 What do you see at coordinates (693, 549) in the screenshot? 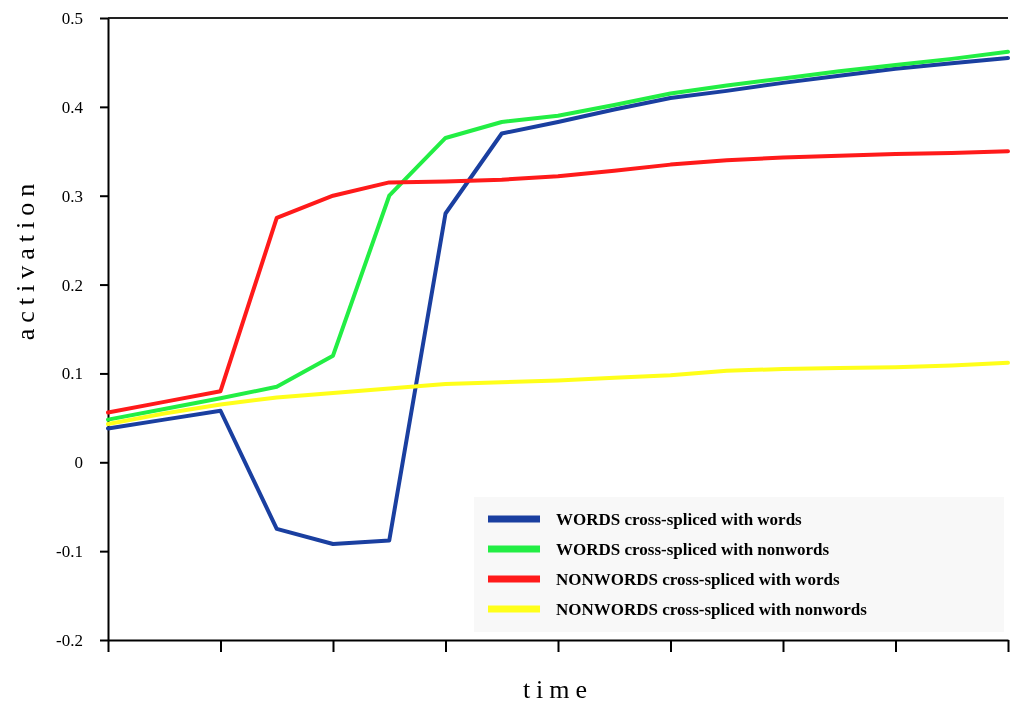
I see `legend-label: WORDS cross-spliced with nonwords` at bounding box center [693, 549].